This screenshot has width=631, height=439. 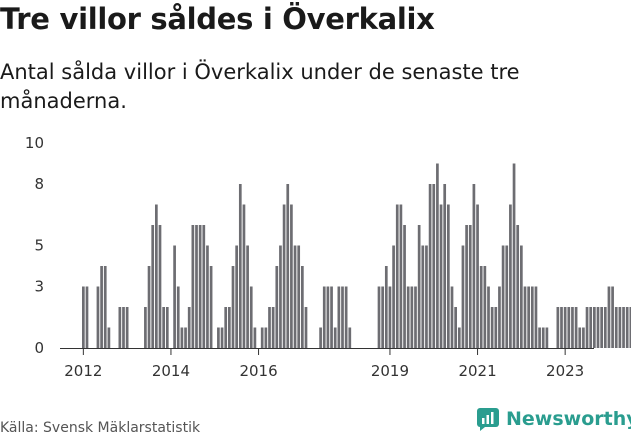 What do you see at coordinates (100, 428) in the screenshot?
I see `source-note: Källa: Svensk Mäklarstatistik` at bounding box center [100, 428].